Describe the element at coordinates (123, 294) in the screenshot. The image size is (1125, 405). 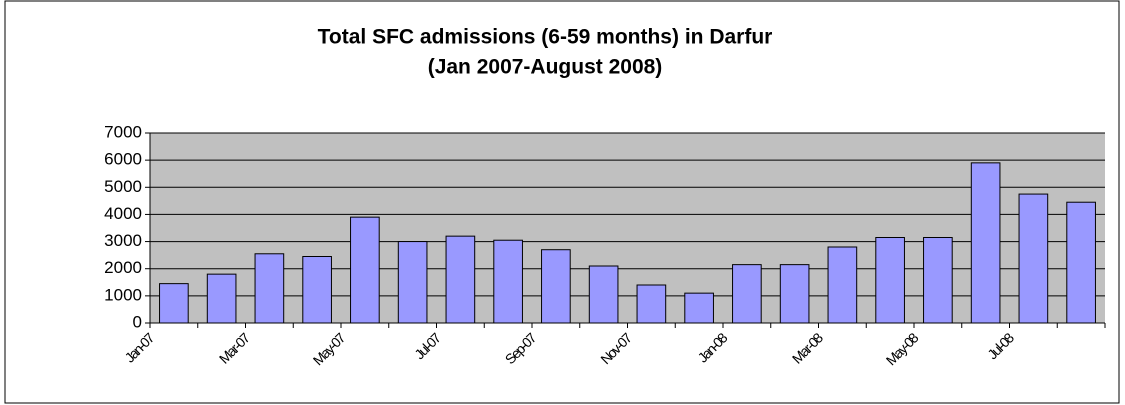
I see `y-tick-label: 1000` at that location.